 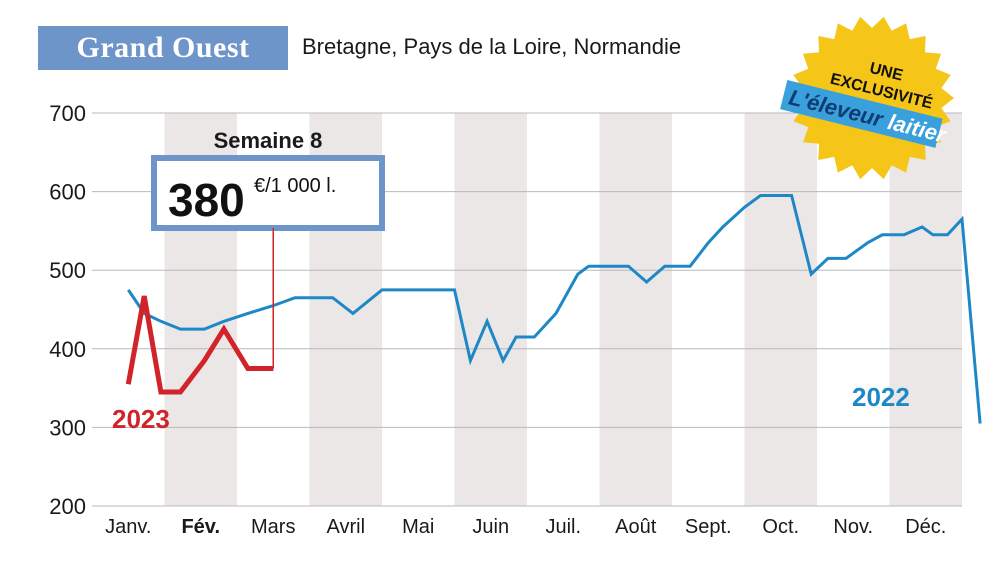 What do you see at coordinates (925, 527) in the screenshot?
I see `x-tick-label: Déc.` at bounding box center [925, 527].